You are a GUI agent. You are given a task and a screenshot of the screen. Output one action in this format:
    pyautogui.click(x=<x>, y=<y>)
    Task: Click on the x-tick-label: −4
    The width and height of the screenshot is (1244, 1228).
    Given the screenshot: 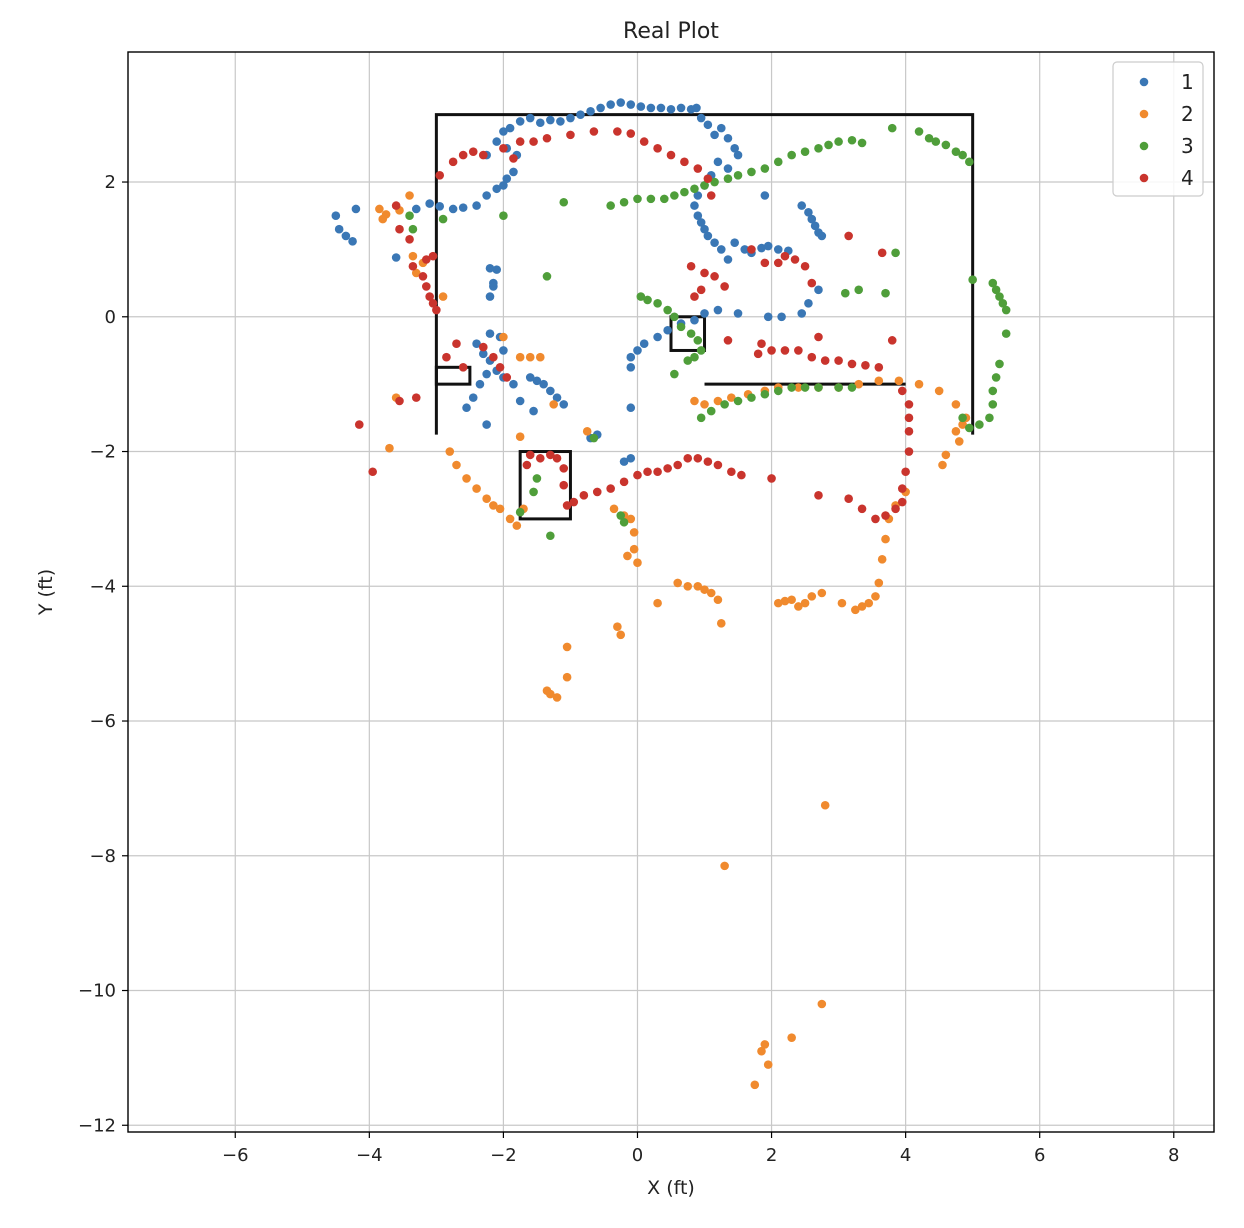 What is the action you would take?
    pyautogui.click(x=369, y=1155)
    